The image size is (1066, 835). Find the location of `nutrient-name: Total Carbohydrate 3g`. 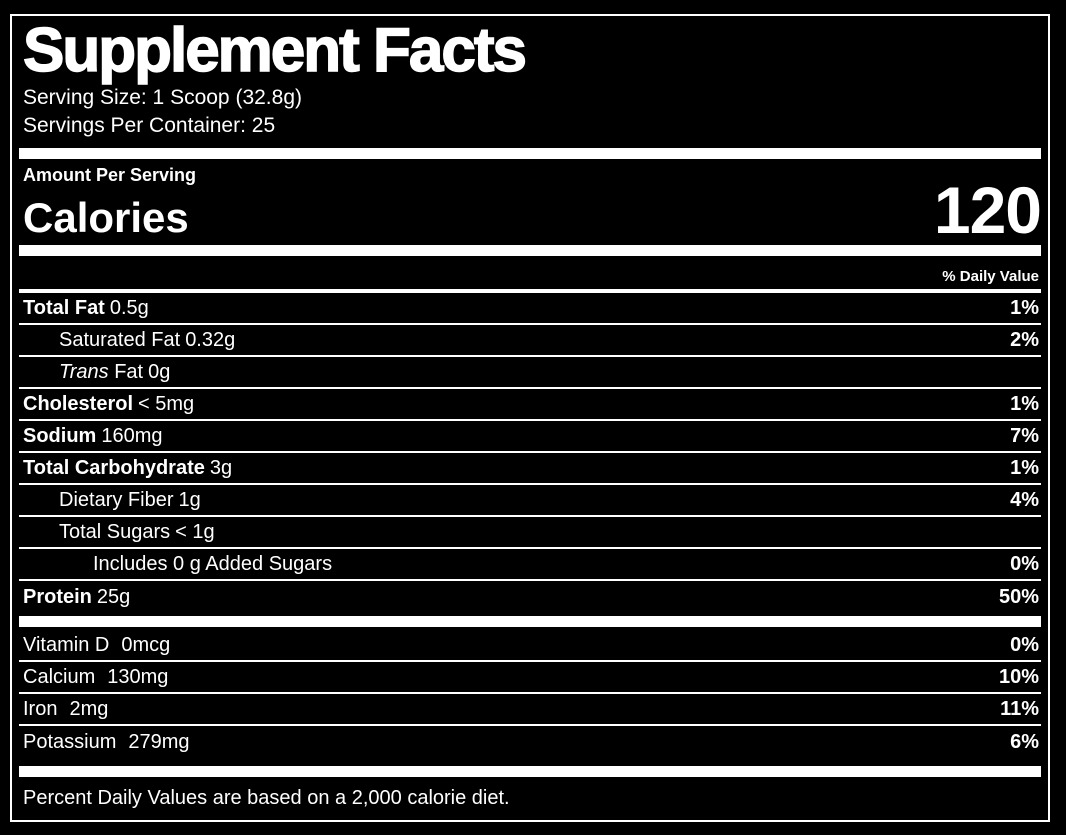

nutrient-name: Total Carbohydrate 3g is located at coordinates (128, 467).